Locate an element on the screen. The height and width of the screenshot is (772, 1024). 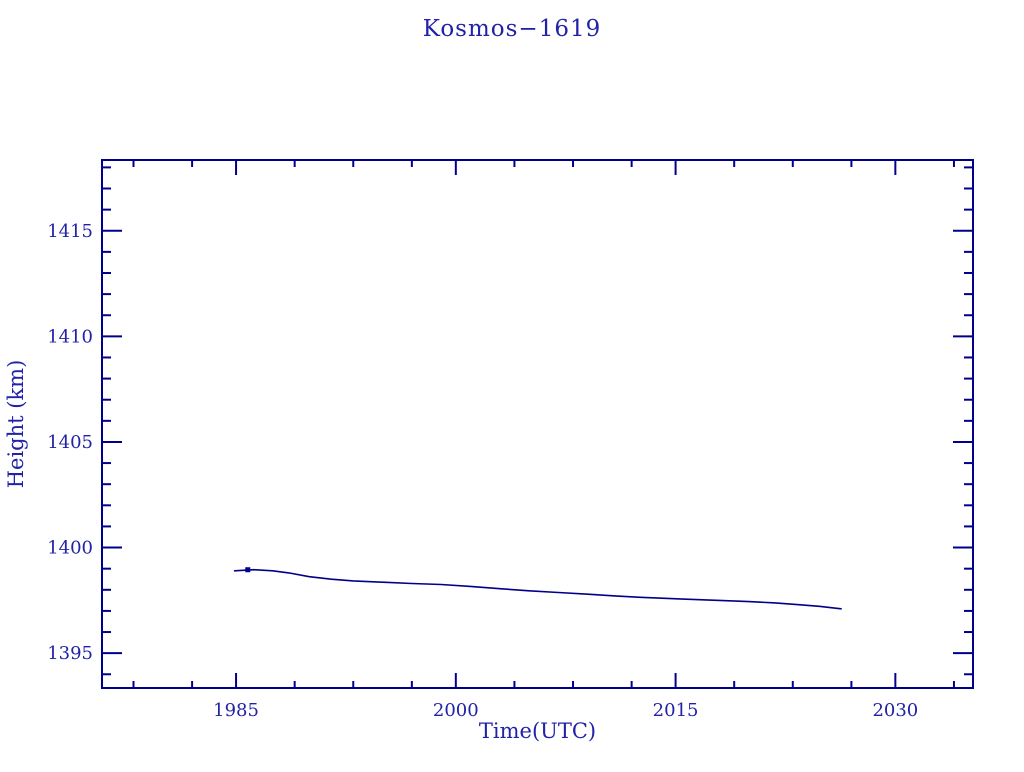
data-point-marker is located at coordinates (248, 570).